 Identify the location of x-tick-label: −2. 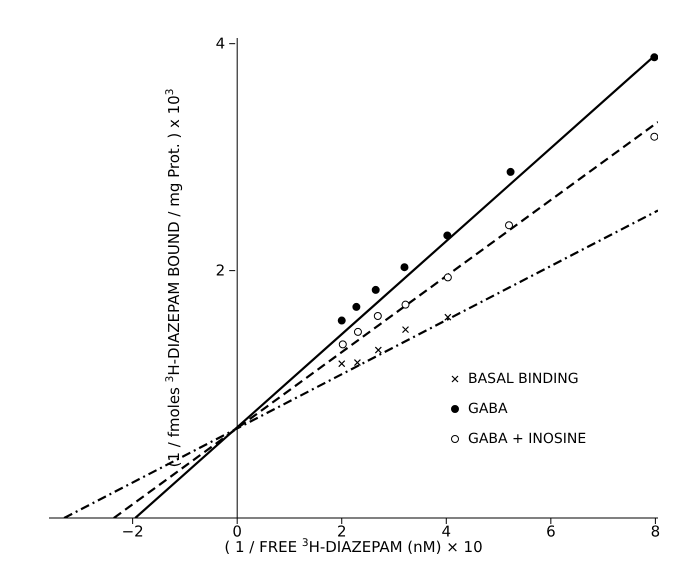
(133, 531).